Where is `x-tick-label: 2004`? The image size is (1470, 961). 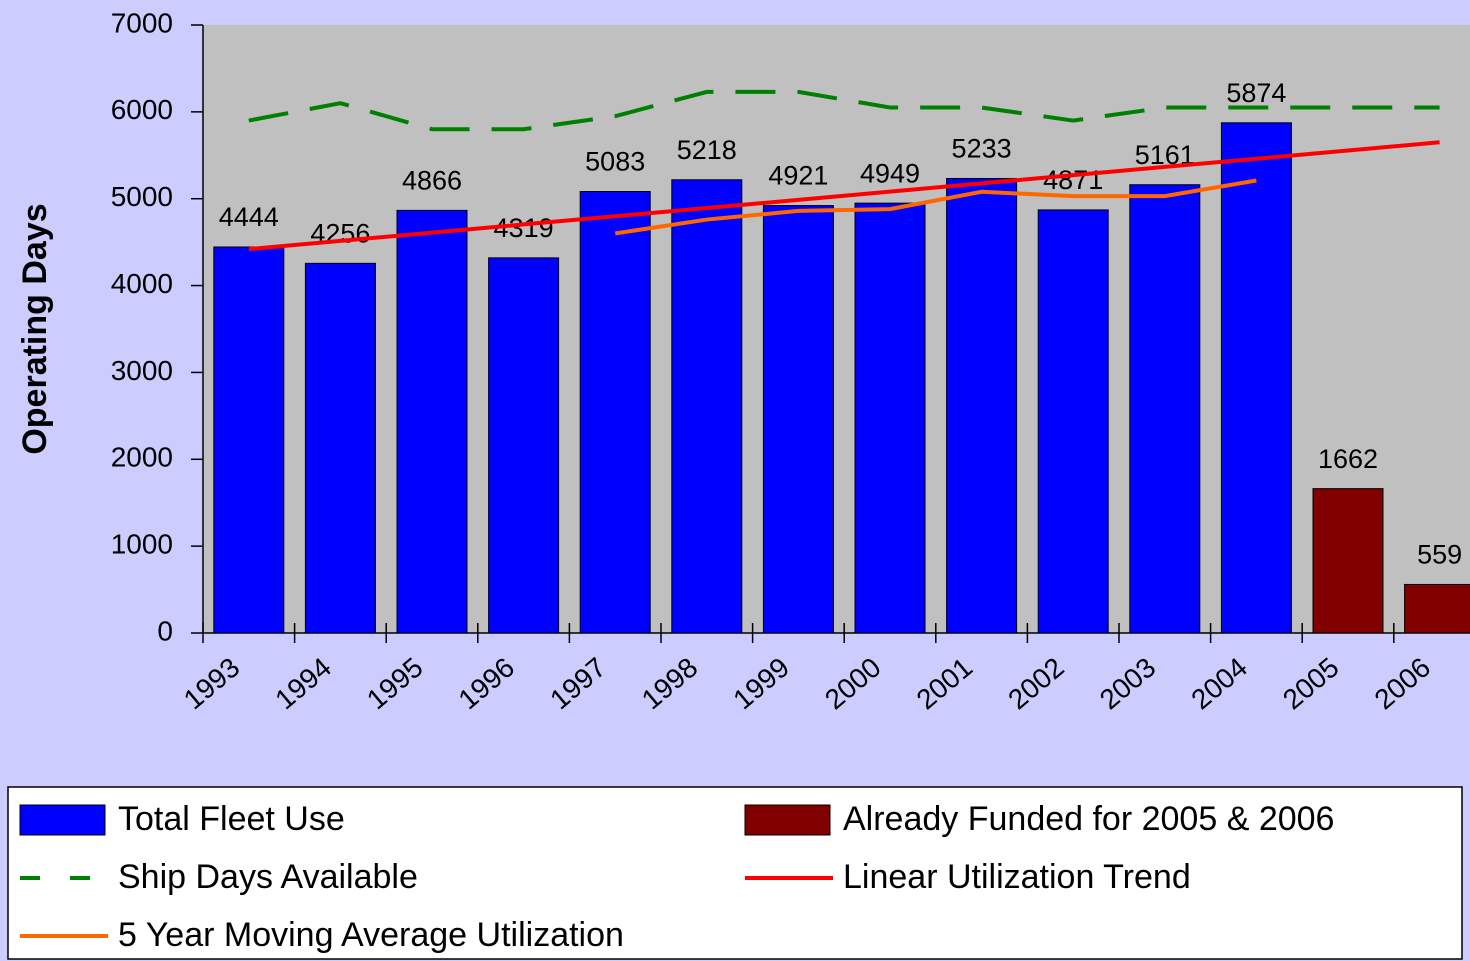 x-tick-label: 2004 is located at coordinates (1219, 684).